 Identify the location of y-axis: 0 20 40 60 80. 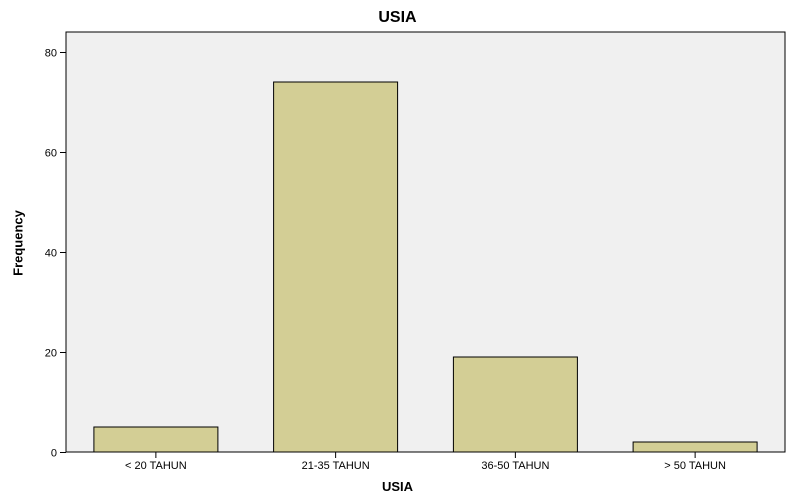
(55, 254).